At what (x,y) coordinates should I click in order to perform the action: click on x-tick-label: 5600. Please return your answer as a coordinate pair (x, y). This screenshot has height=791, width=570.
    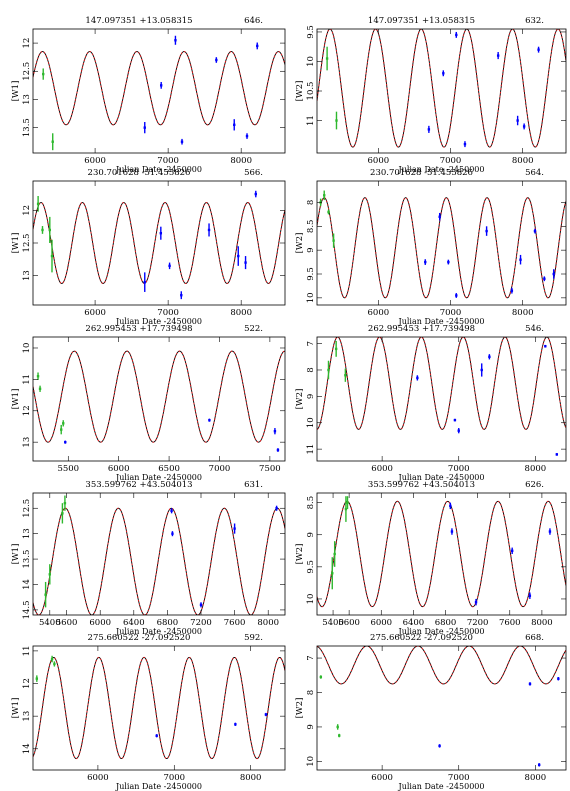
    Looking at the image, I should click on (349, 623).